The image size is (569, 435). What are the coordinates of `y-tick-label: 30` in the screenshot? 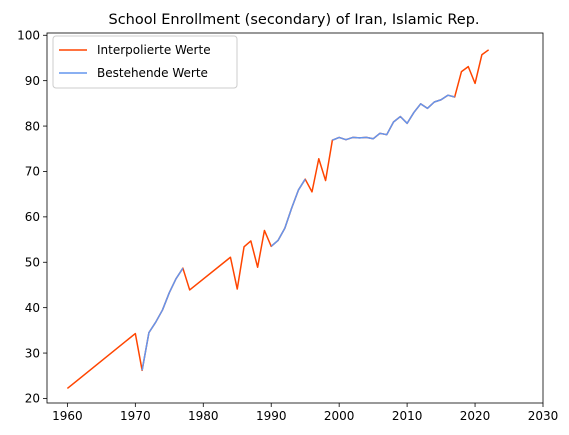 It's located at (32, 353).